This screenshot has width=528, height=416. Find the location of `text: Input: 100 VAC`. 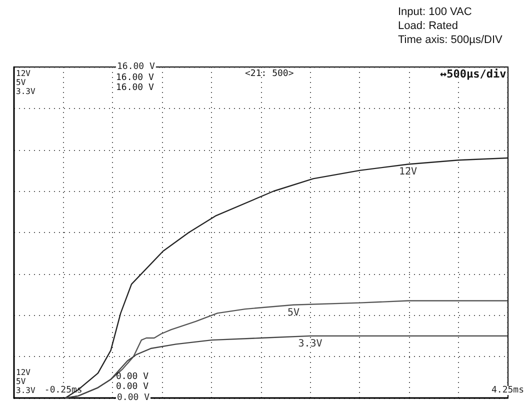

text: Input: 100 VAC is located at coordinates (435, 12).